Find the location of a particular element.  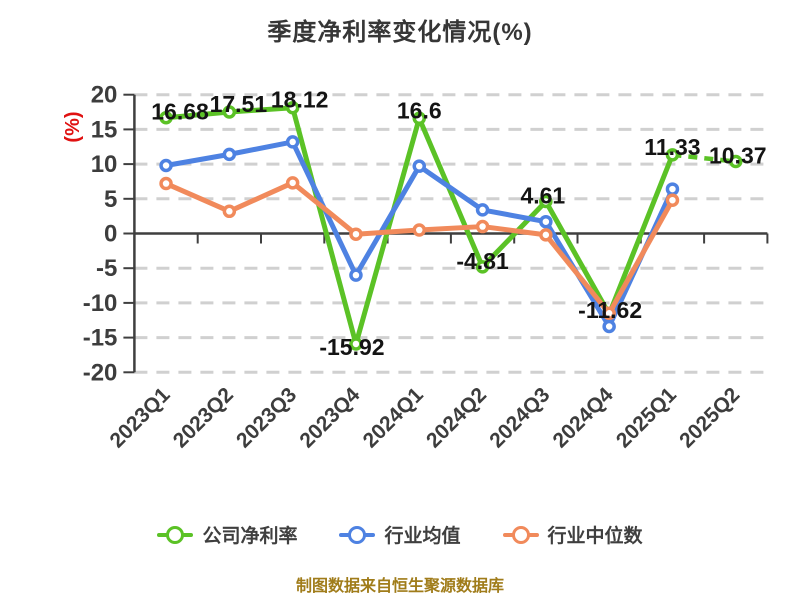

data-point-label-company-net-margin: 17.51 is located at coordinates (239, 104).